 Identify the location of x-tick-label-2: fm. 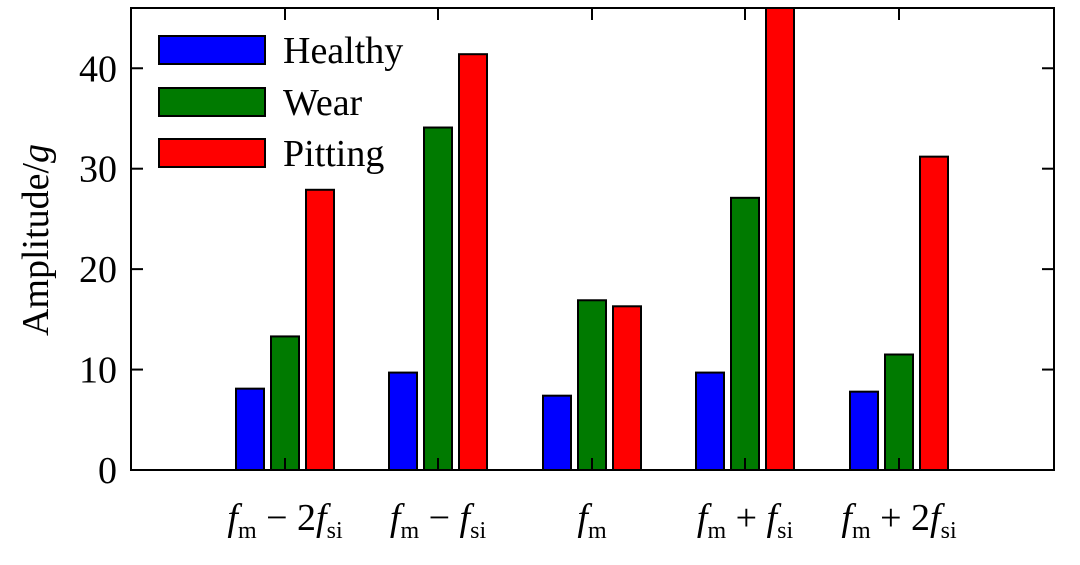
(592, 520).